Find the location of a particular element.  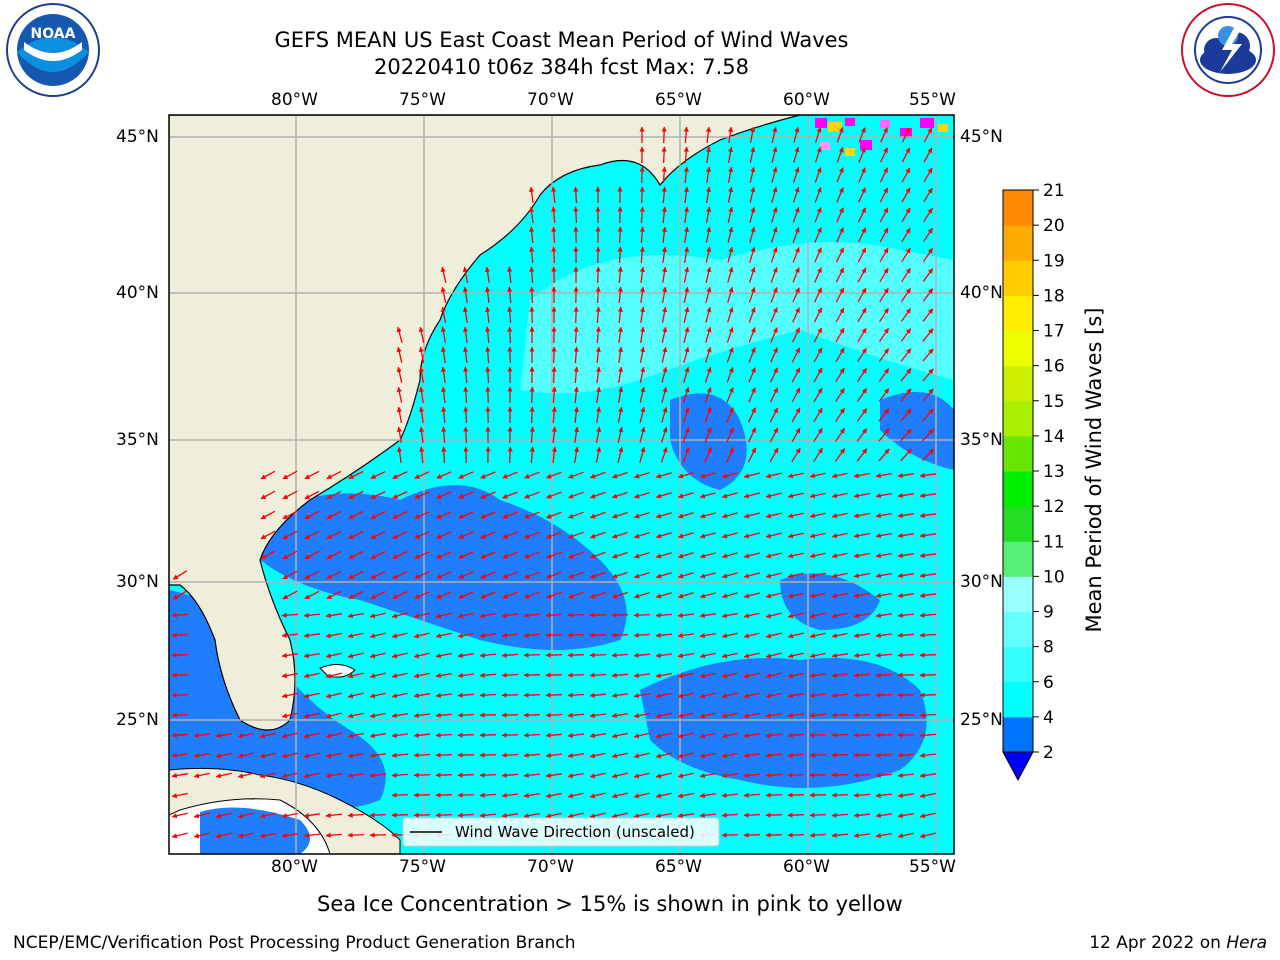

lon-tick-top: 65°W is located at coordinates (678, 100).